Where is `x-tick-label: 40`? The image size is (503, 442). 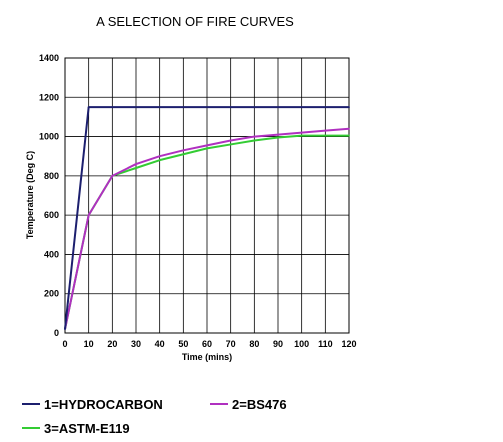
x-tick-label: 40 is located at coordinates (160, 344).